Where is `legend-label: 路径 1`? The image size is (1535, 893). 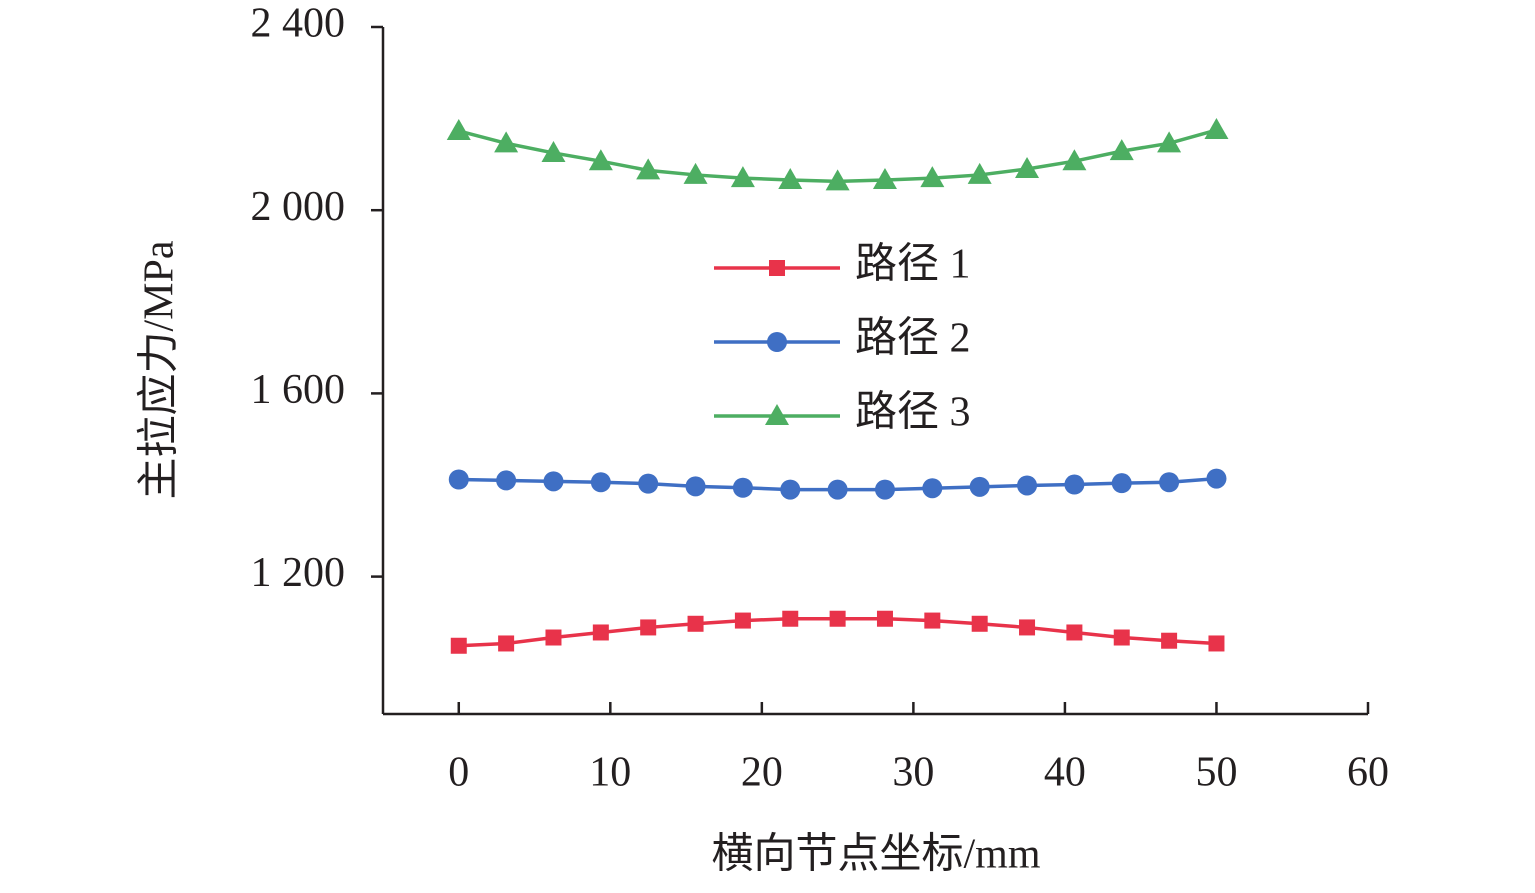
legend-label: 路径 1 is located at coordinates (913, 265).